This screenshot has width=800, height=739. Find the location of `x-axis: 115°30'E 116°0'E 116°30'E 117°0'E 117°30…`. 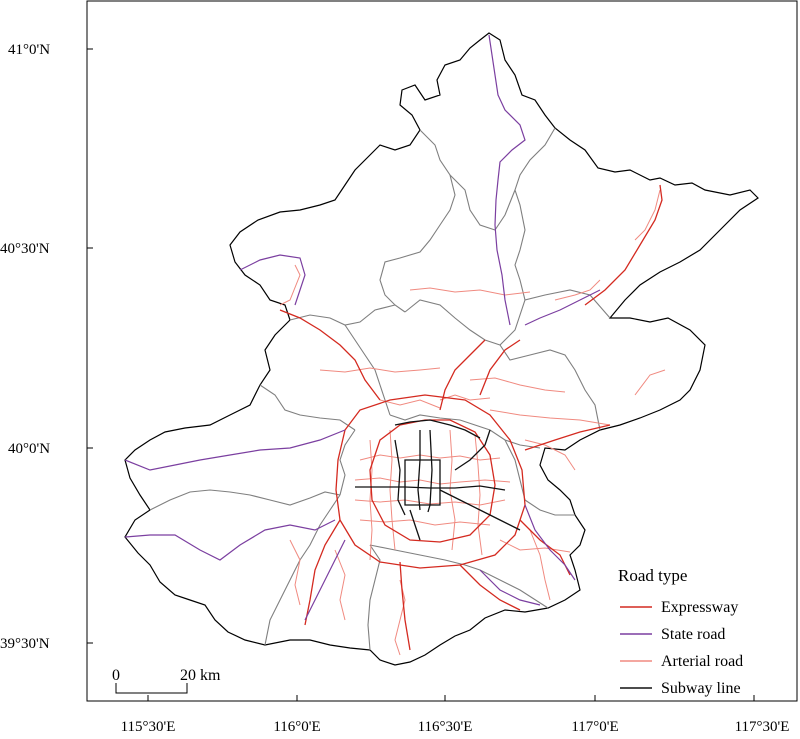

x-axis: 115°30'E 116°0'E 116°30'E 117°0'E 117°30… is located at coordinates (455, 715).